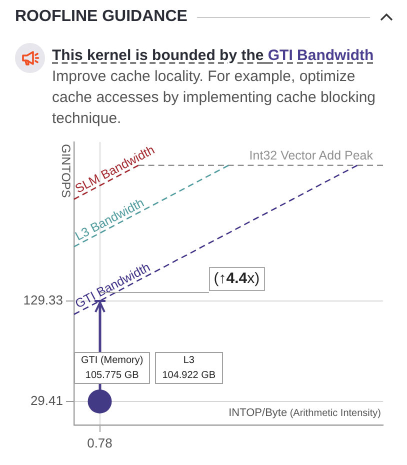  Describe the element at coordinates (46, 400) in the screenshot. I see `y-tick-label: 29.41` at that location.